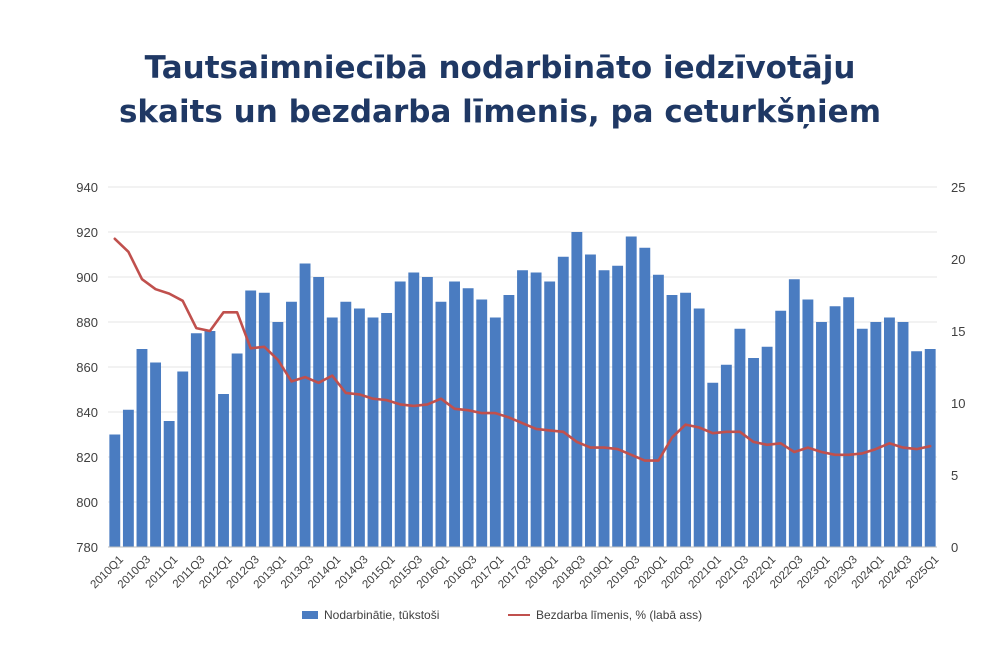  I want to click on legend-line-label: Bezdarba līmenis, % (labā ass), so click(619, 615).